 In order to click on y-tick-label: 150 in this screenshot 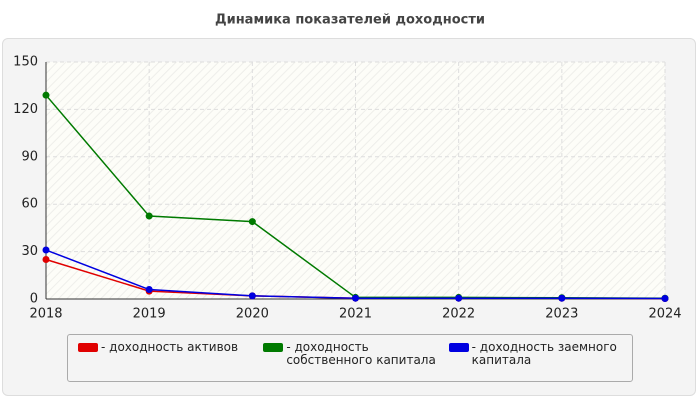, I will do `click(25, 62)`.